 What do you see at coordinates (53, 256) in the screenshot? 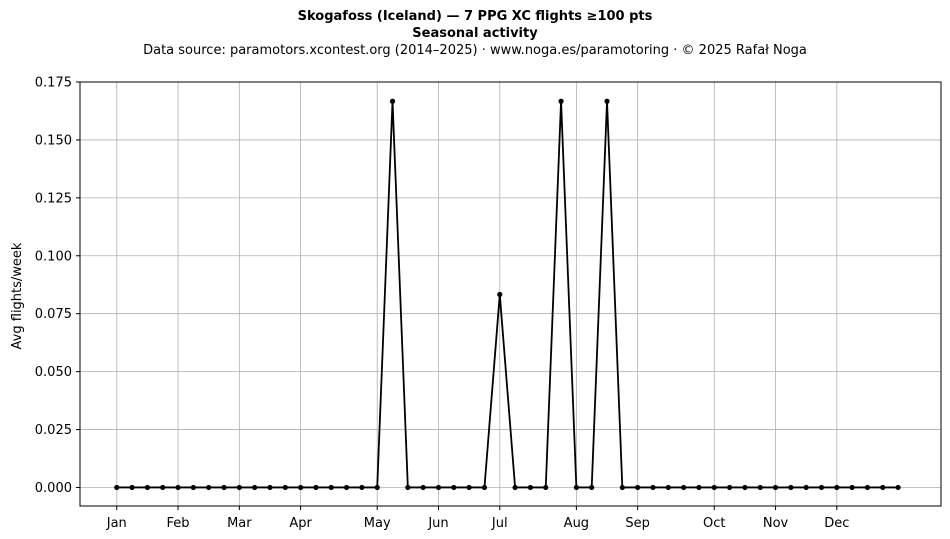
I see `y-tick-label: 0.100` at bounding box center [53, 256].